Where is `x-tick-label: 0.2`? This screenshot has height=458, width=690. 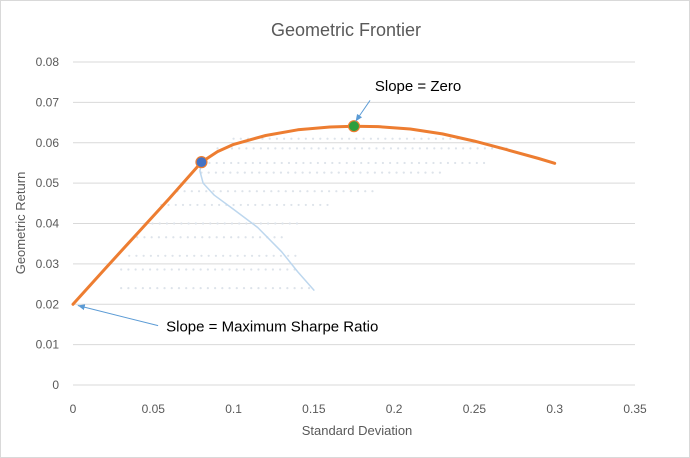
x-tick-label: 0.2 is located at coordinates (394, 409).